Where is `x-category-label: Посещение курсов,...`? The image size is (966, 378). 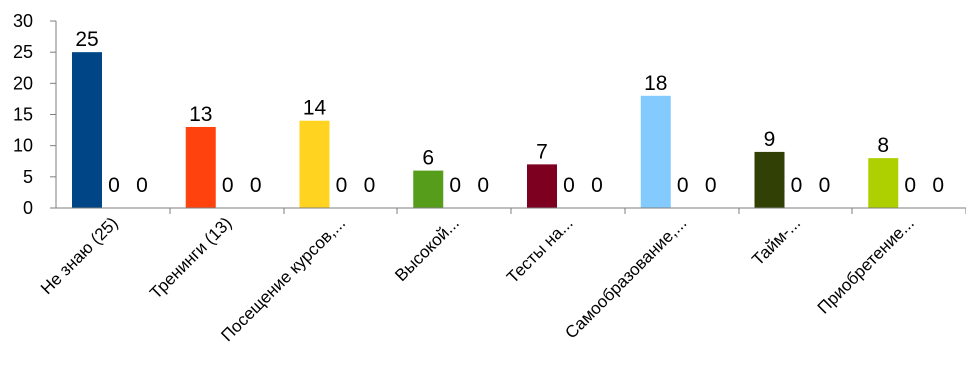
x-category-label: Посещение курсов,... is located at coordinates (283, 279).